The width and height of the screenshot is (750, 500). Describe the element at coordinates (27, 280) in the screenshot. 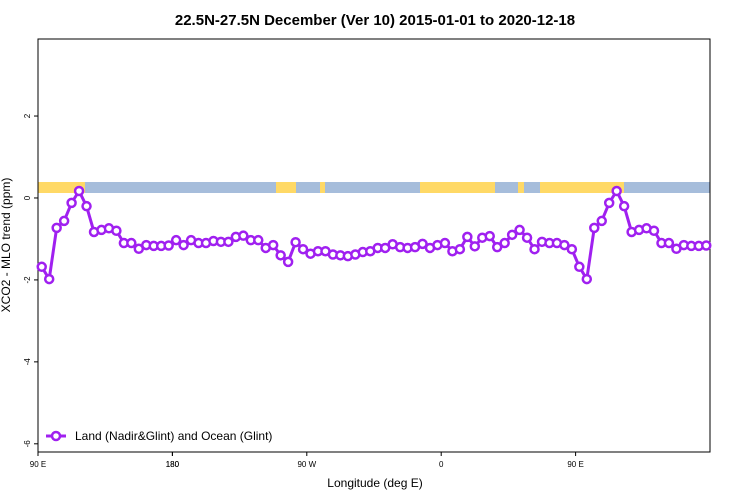

I see `y-tick-label: -2` at that location.